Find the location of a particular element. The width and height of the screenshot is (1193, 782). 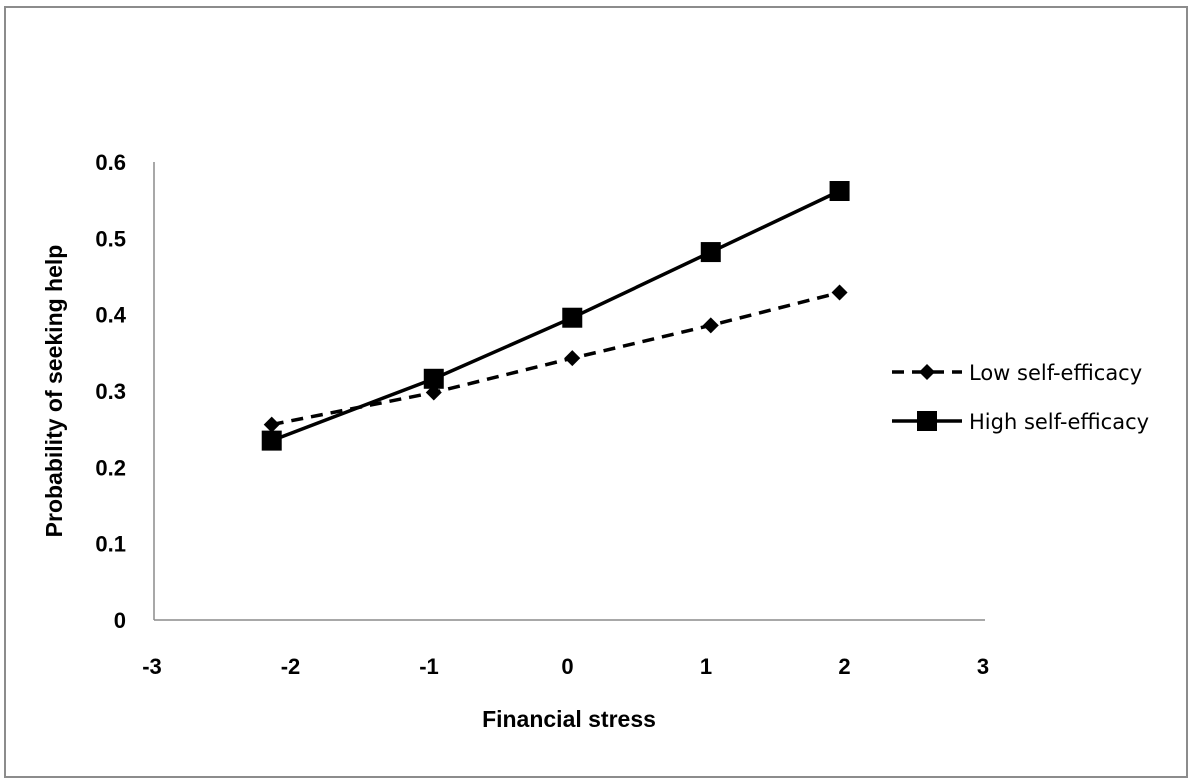

legend-label: High self-efficacy is located at coordinates (1059, 422).